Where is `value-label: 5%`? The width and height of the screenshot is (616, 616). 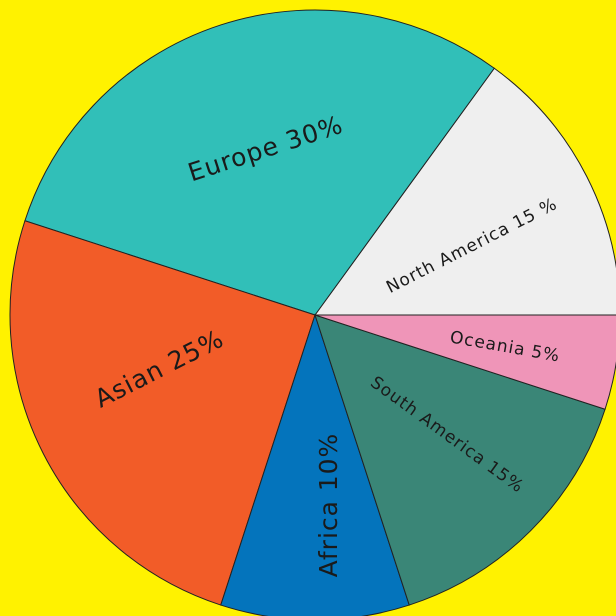 value-label: 5% is located at coordinates (546, 354).